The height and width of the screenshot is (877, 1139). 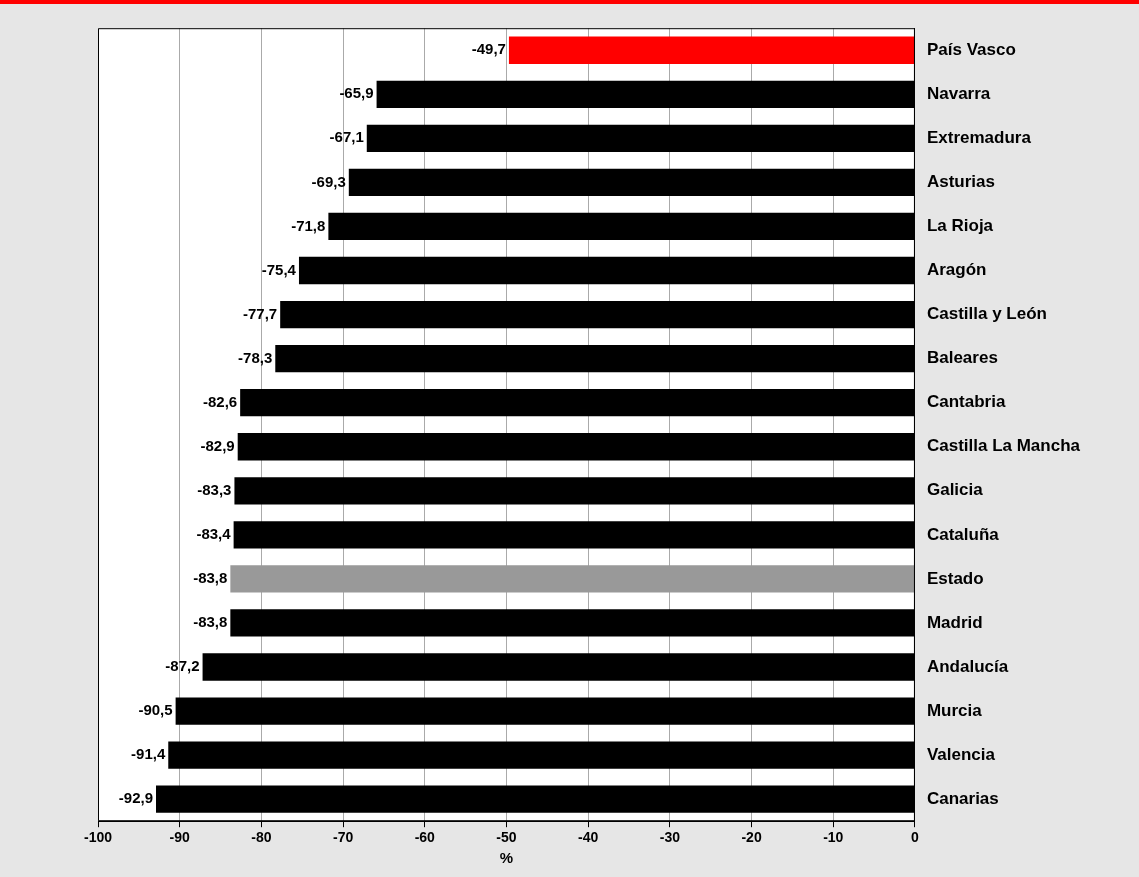 I want to click on y-tick-label: Andalucía, so click(x=967, y=666).